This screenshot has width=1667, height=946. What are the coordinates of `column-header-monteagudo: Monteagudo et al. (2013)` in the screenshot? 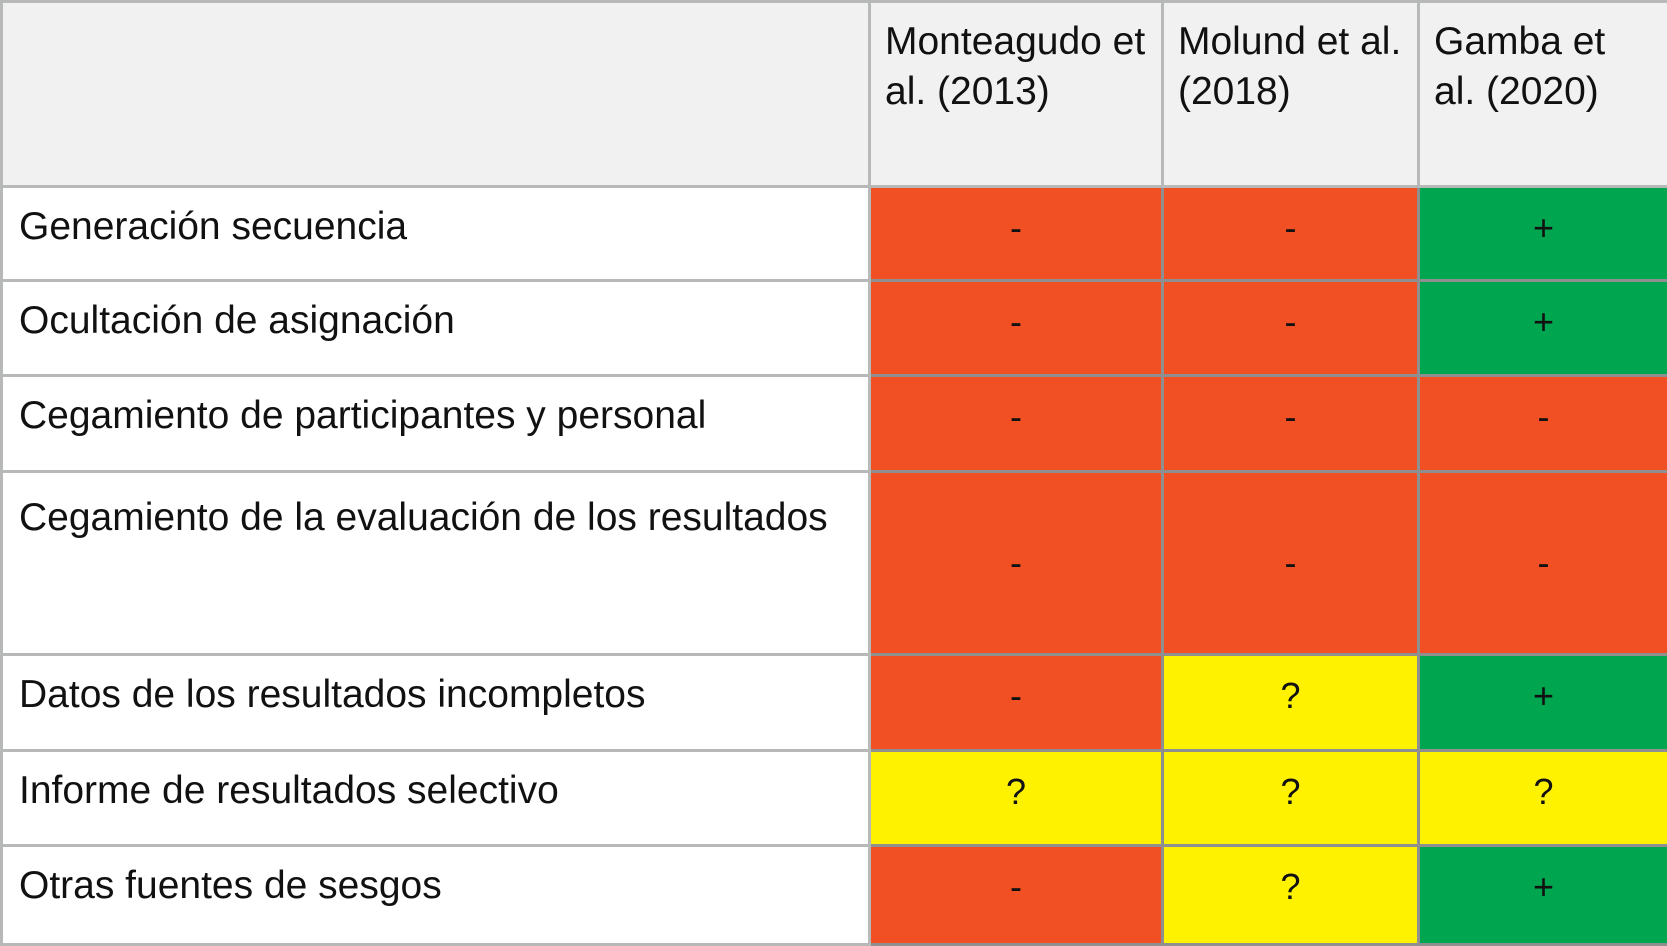 It's located at (1016, 94).